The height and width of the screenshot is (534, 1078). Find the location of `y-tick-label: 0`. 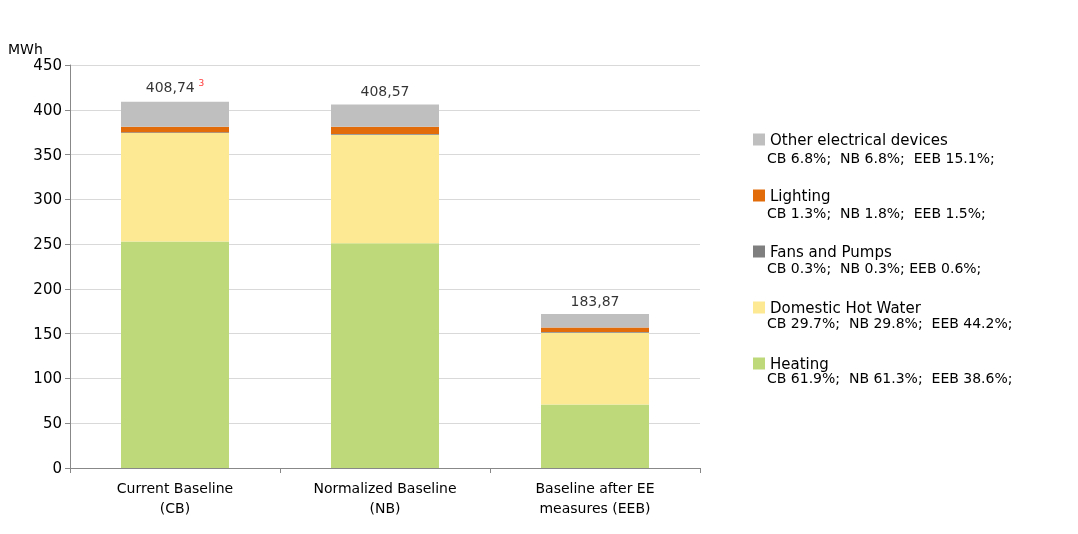

y-tick-label: 0 is located at coordinates (57, 468).